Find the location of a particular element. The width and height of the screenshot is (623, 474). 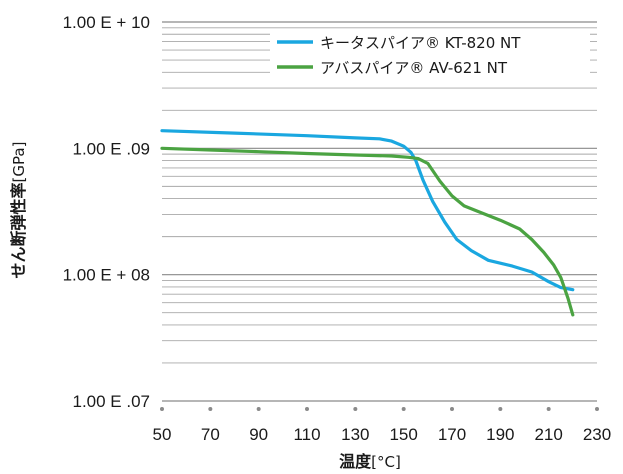

x-tick-label: 210 is located at coordinates (548, 434).